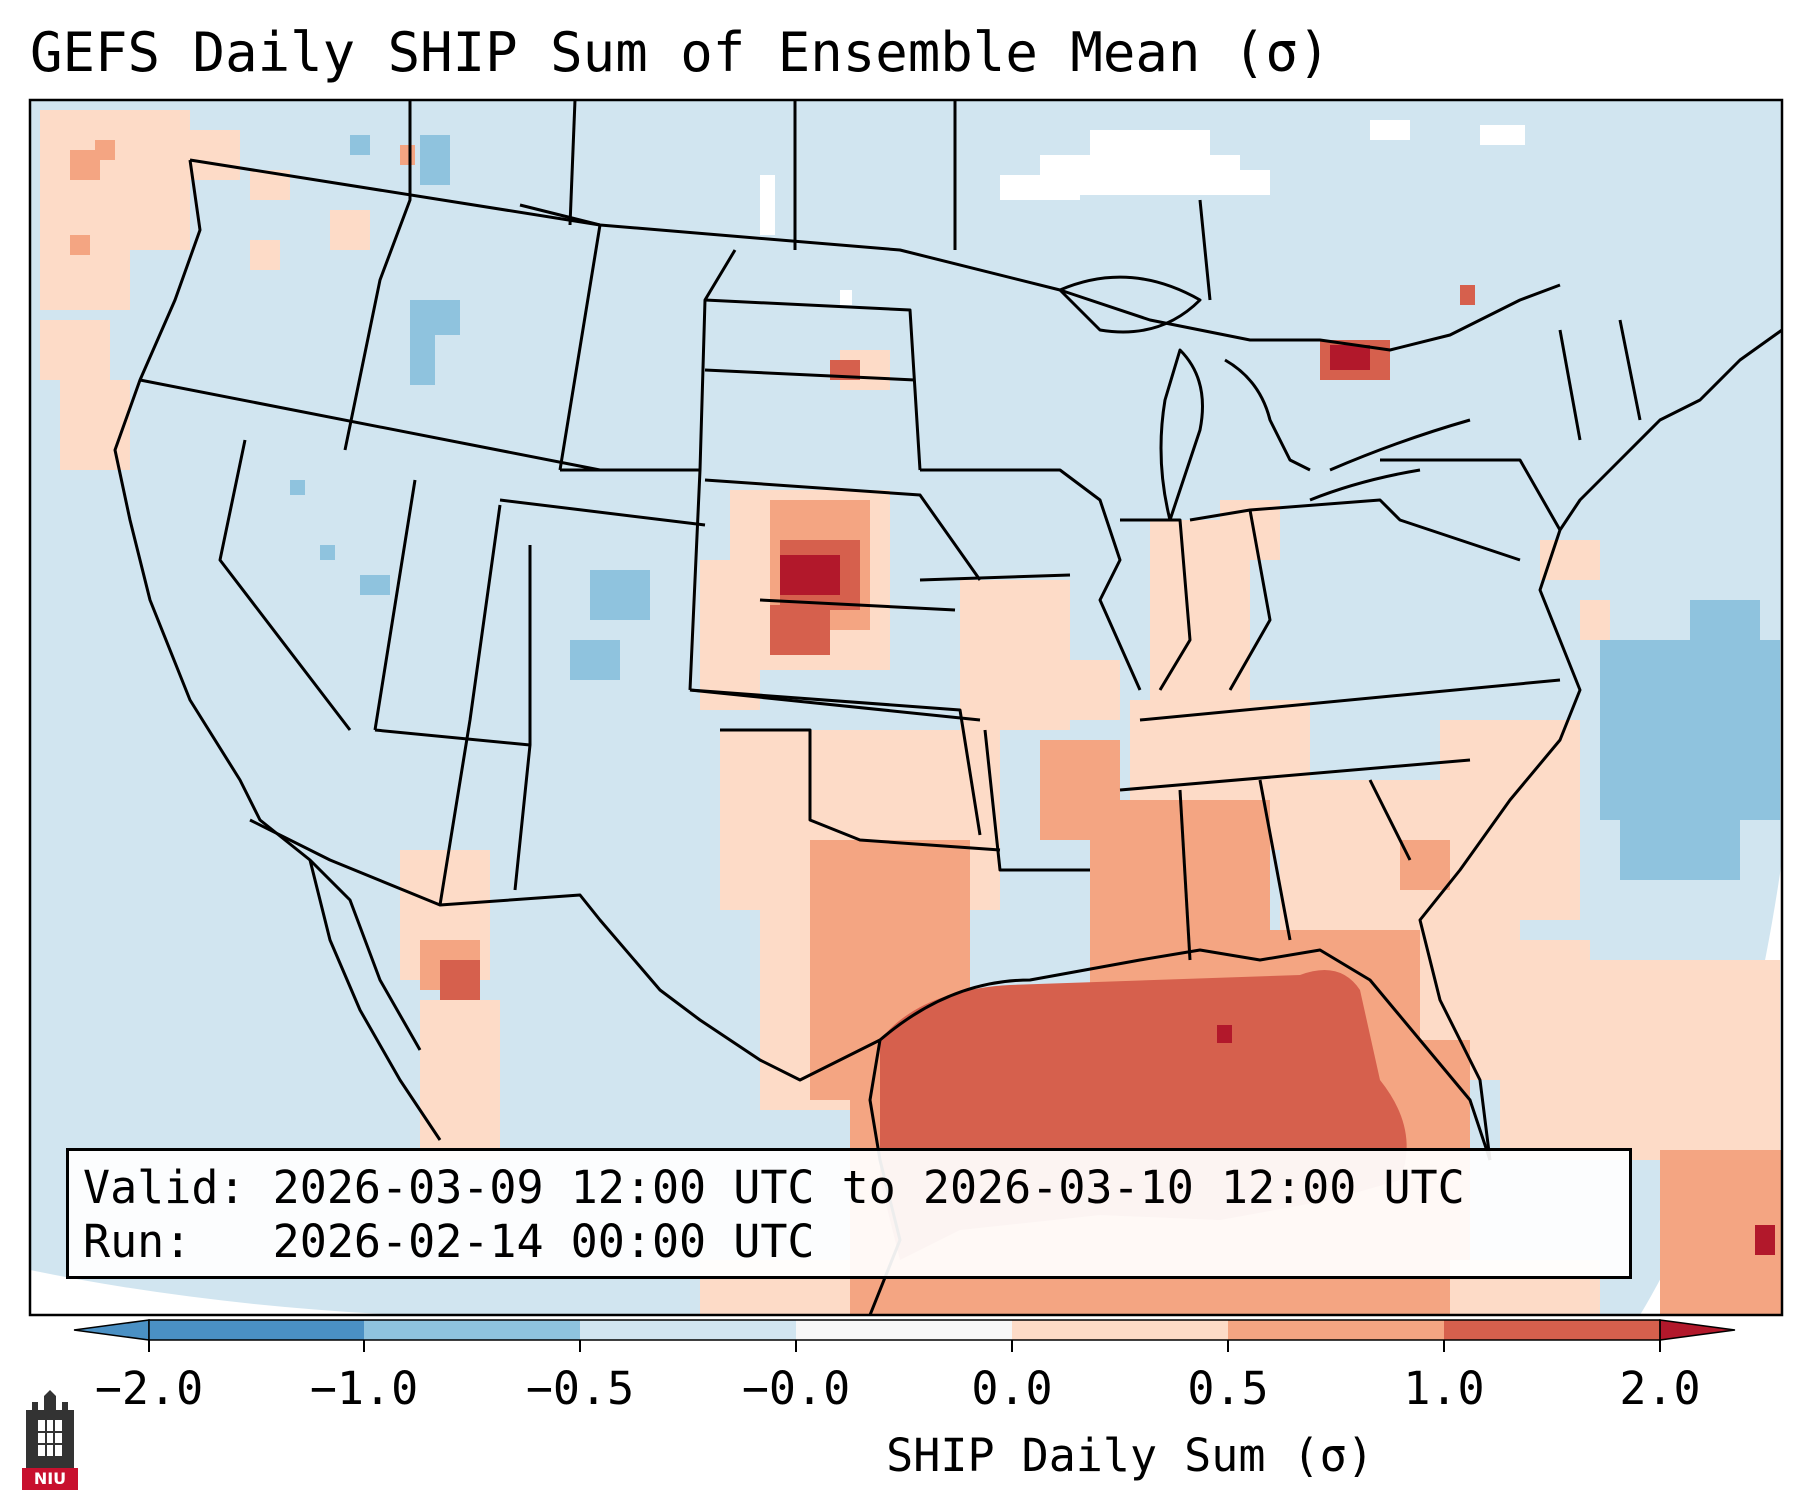  I want to click on colorbar-tick-label: 1.0, so click(1444, 1388).